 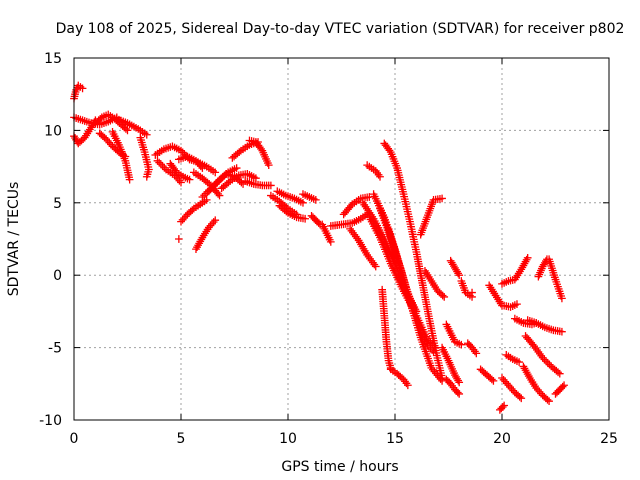 I want to click on series-arc38, so click(x=413, y=260).